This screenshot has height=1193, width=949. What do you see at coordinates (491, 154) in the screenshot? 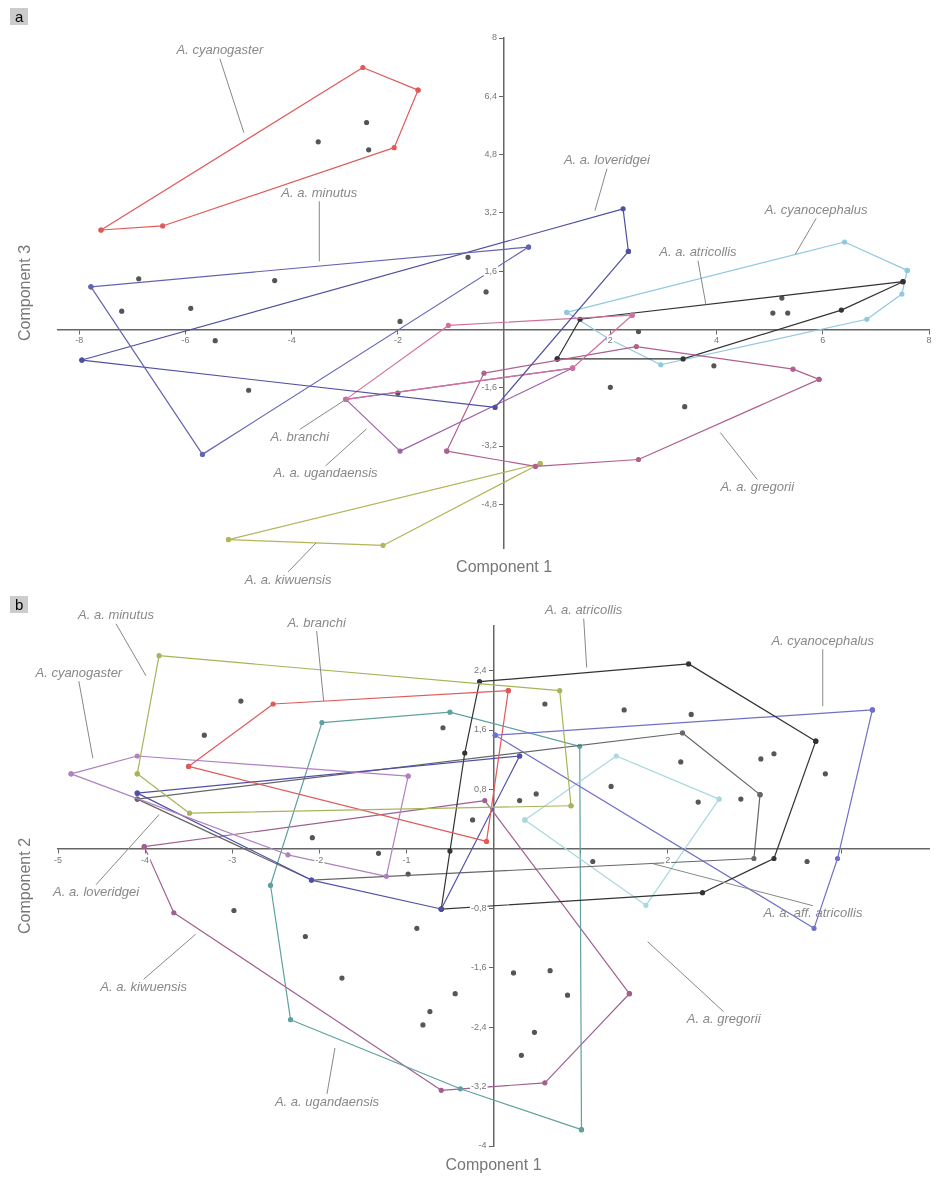
I see `y-tick-label: 4,8` at bounding box center [491, 154].